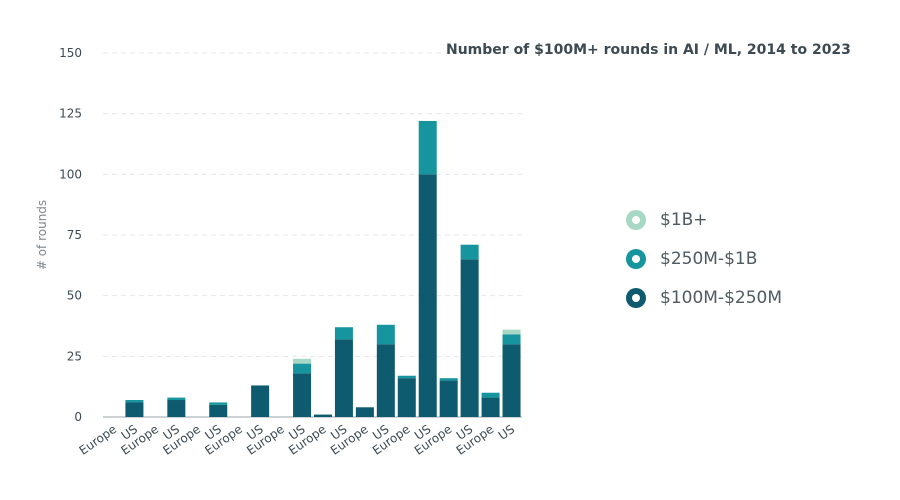 The height and width of the screenshot is (500, 900). Describe the element at coordinates (709, 258) in the screenshot. I see `legend-label: $250M-$1B` at that location.